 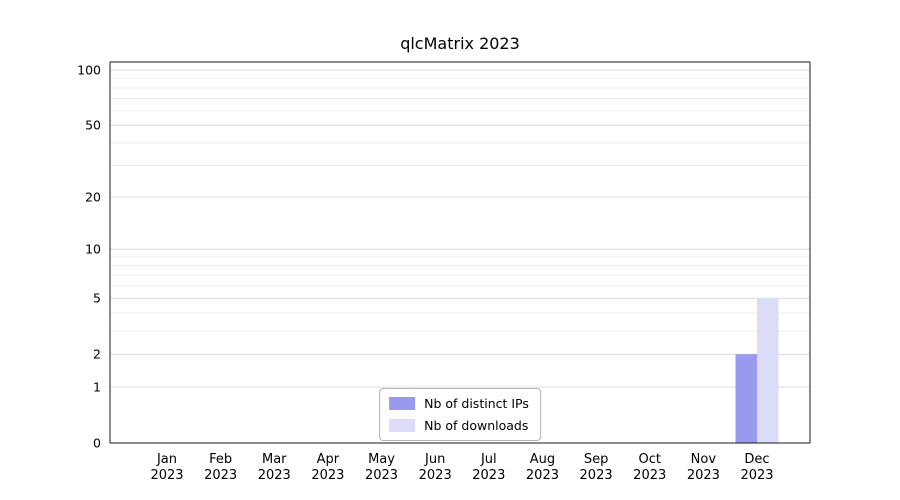 I want to click on y-tick-label: 100, so click(x=89, y=70).